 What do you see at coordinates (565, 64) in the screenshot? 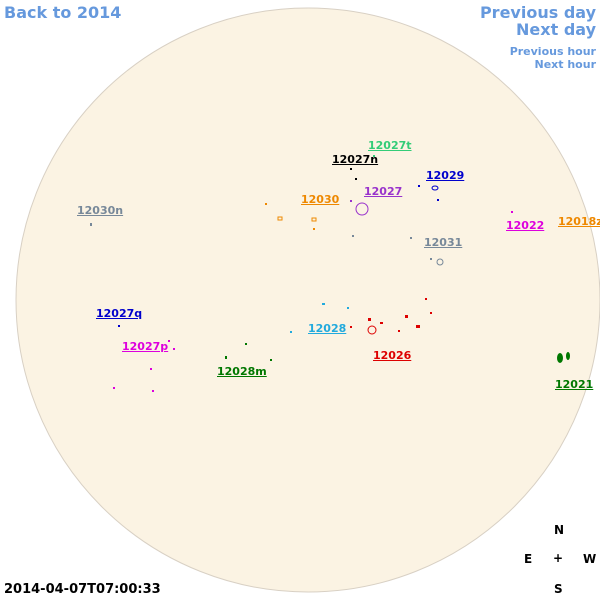
I see `next-hour-link: Next hour` at bounding box center [565, 64].